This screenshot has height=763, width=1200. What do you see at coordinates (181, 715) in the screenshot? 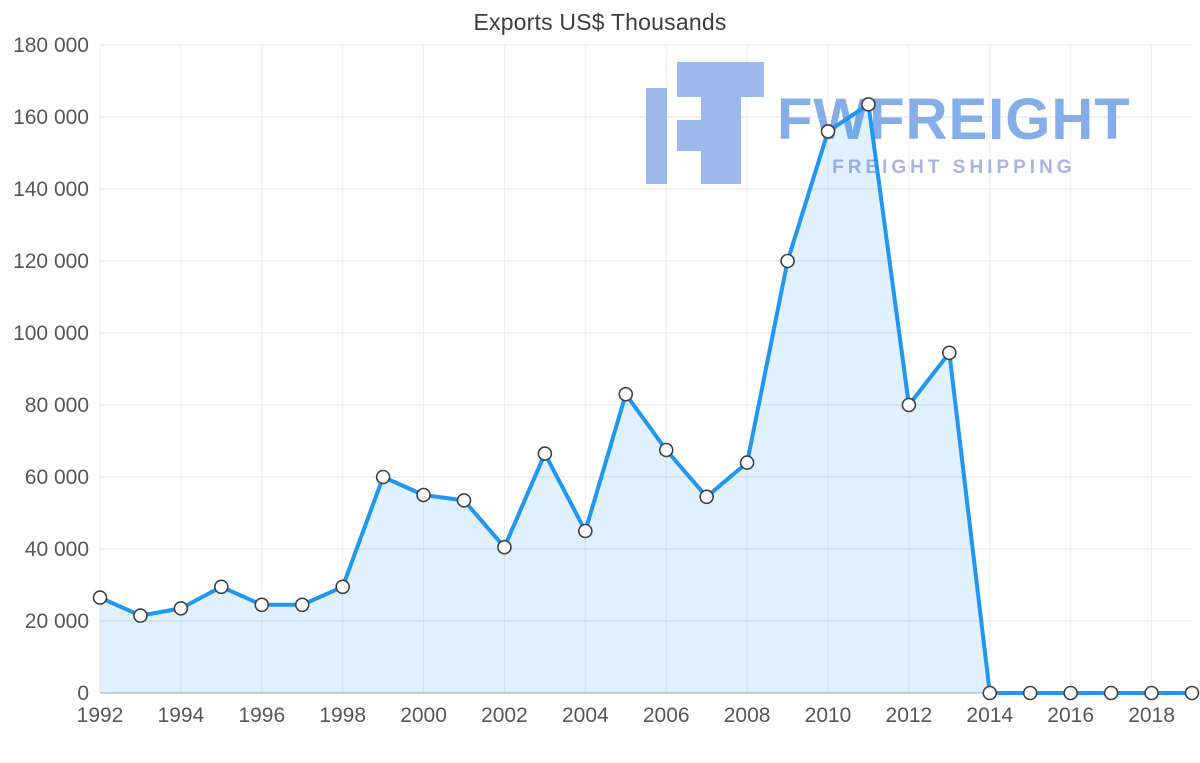
I see `x-tick-label: 1994` at bounding box center [181, 715].